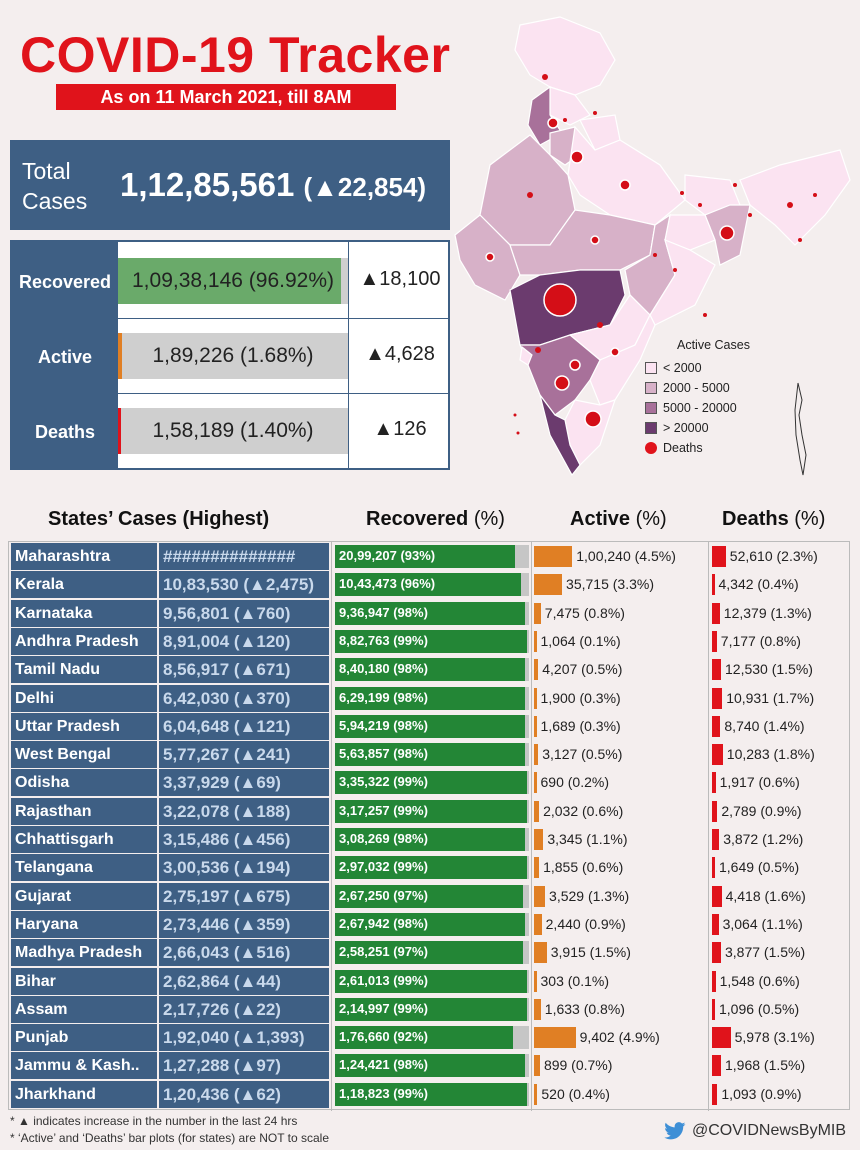  I want to click on deaths-circle-uttar-pradesh, so click(625, 185).